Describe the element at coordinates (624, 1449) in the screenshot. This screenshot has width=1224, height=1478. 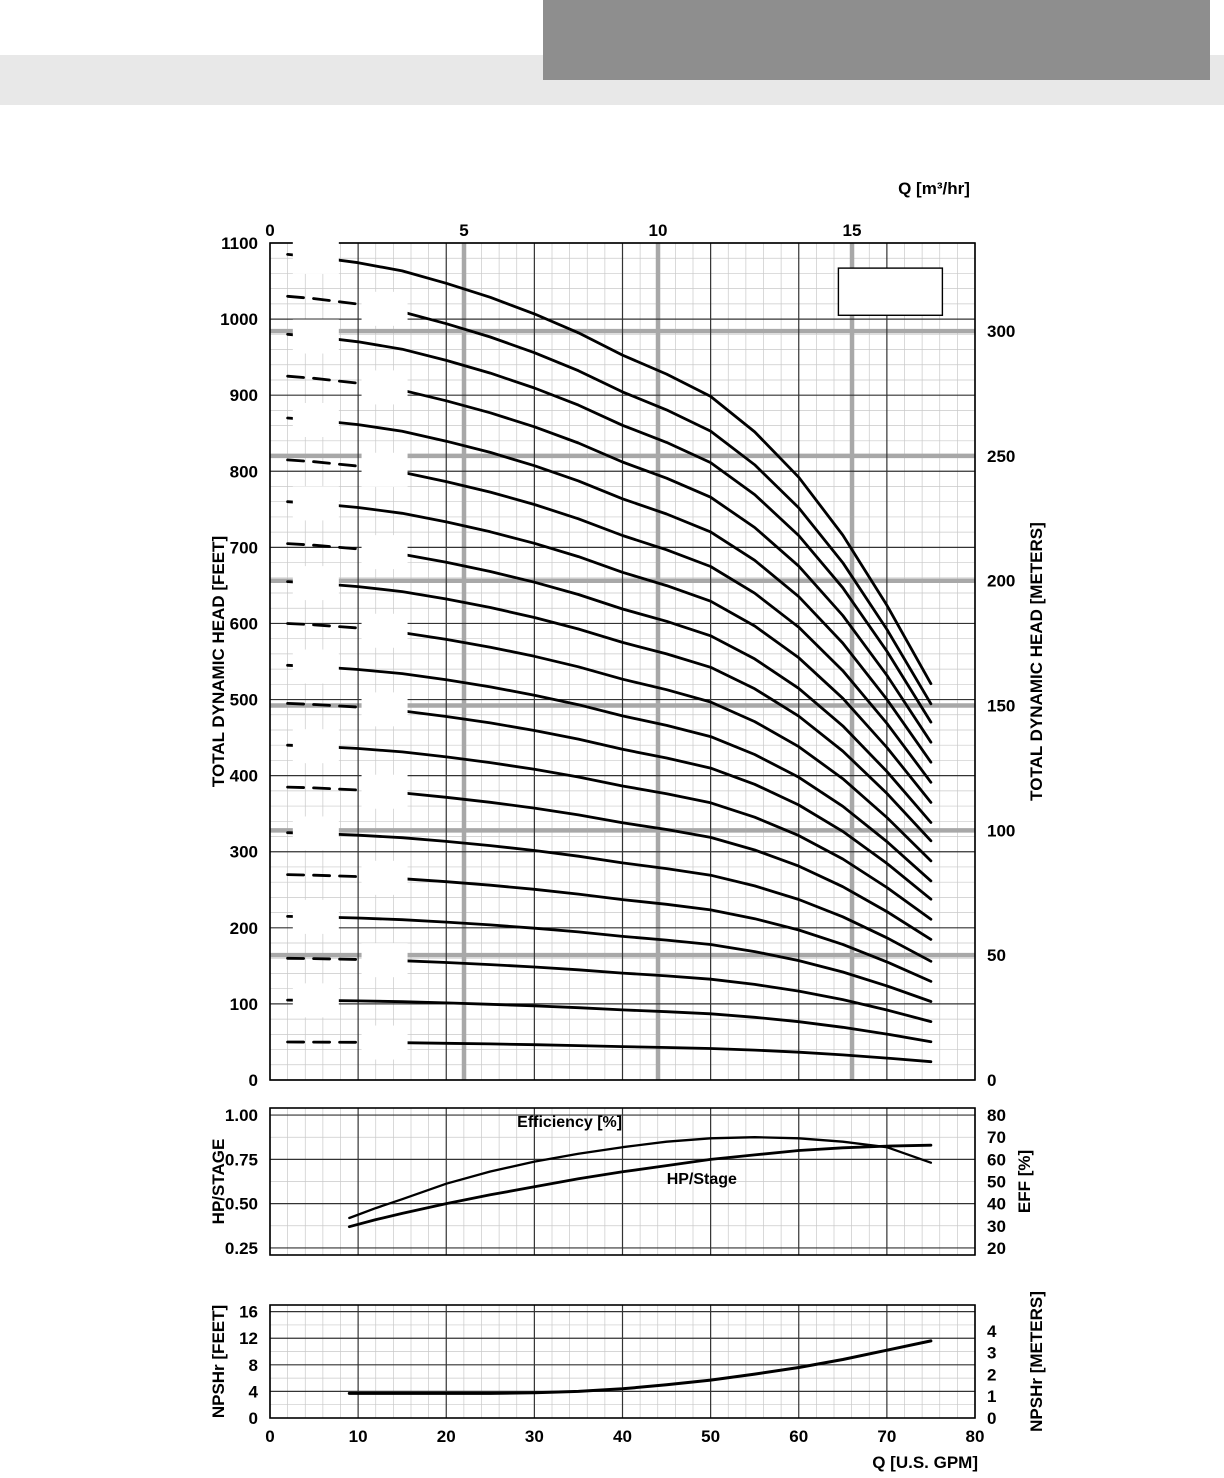
I see `x-axis-labels: 0 10 20 30 40 50 60 70 80 Q [U.S. GPM]` at that location.